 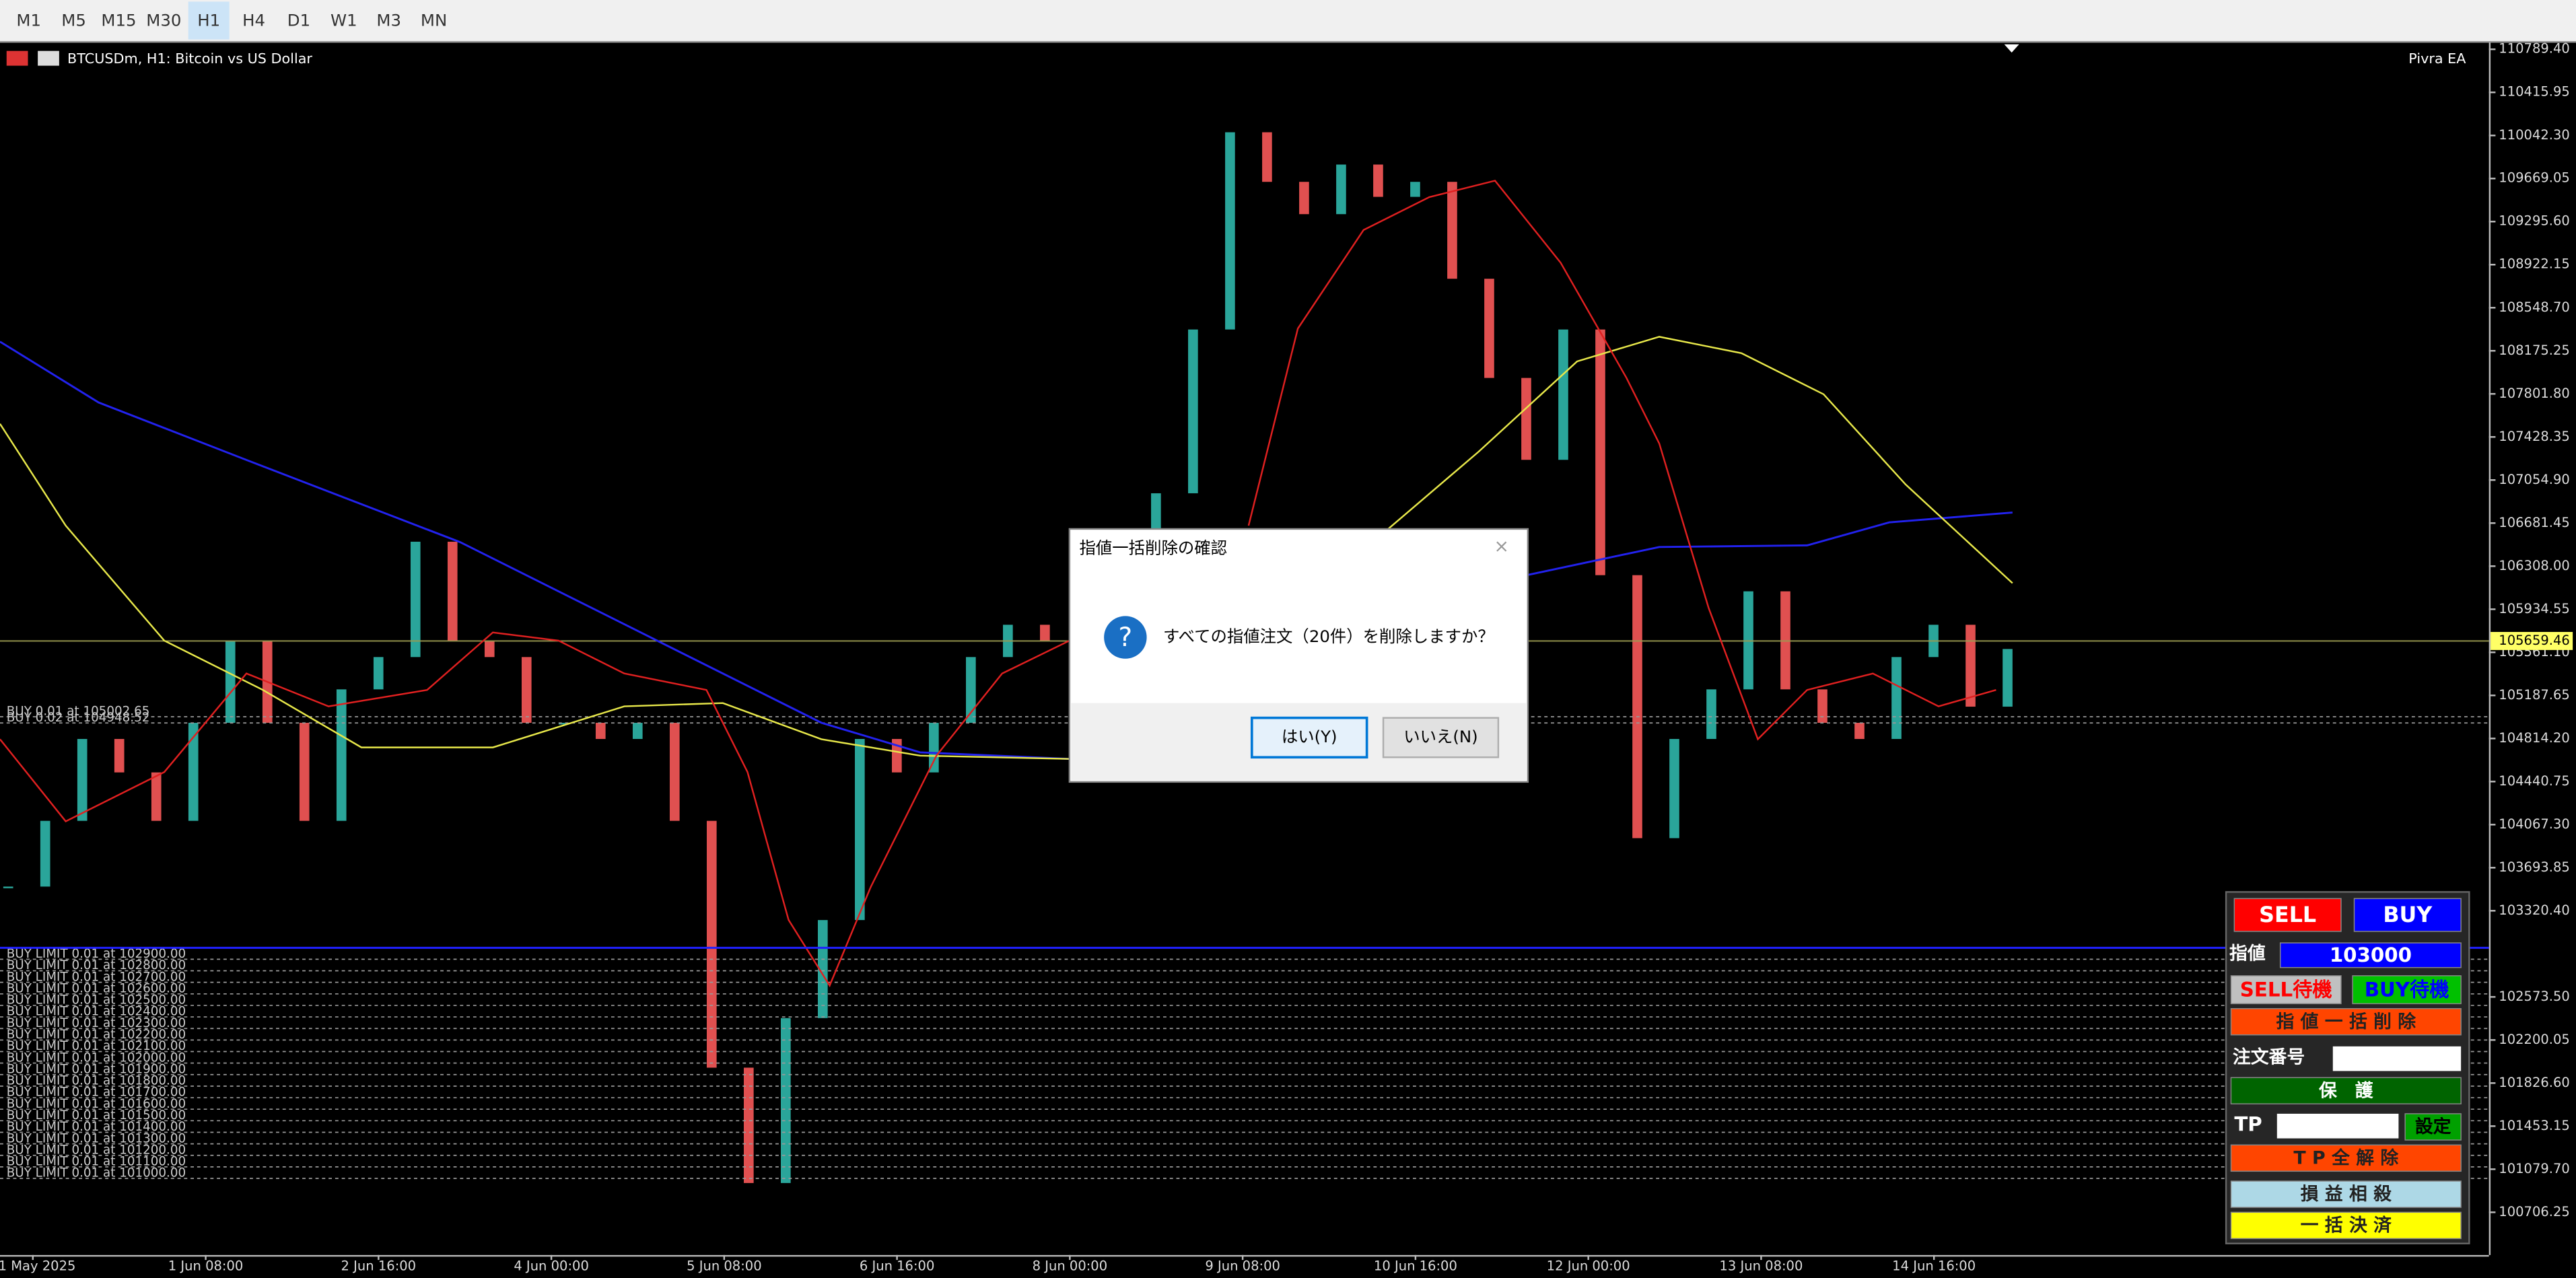 What do you see at coordinates (434, 20) in the screenshot?
I see `timeframe-tab: MN` at bounding box center [434, 20].